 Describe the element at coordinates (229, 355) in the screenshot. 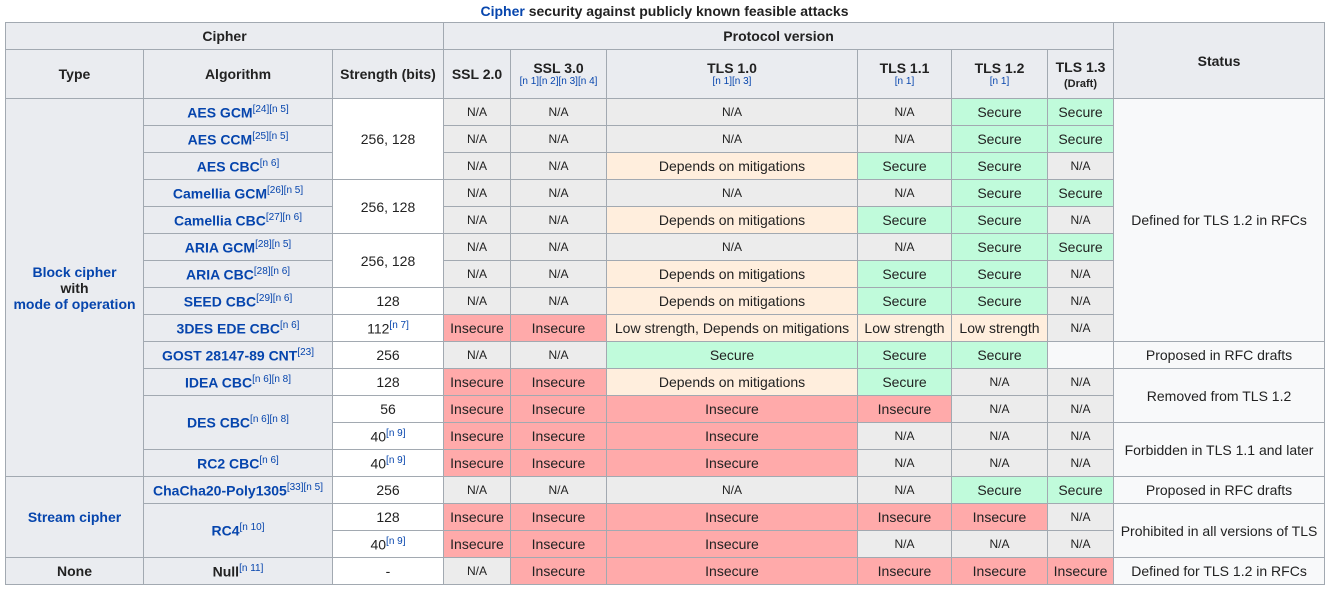

I see `gost-link: GOST 28147-89 CNT` at that location.